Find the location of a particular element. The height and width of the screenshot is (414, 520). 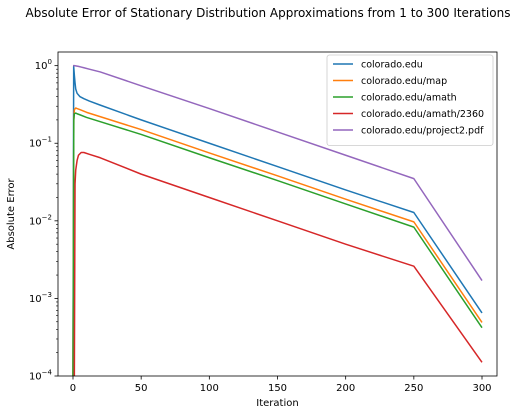

x-tick-label: 100 is located at coordinates (209, 388).